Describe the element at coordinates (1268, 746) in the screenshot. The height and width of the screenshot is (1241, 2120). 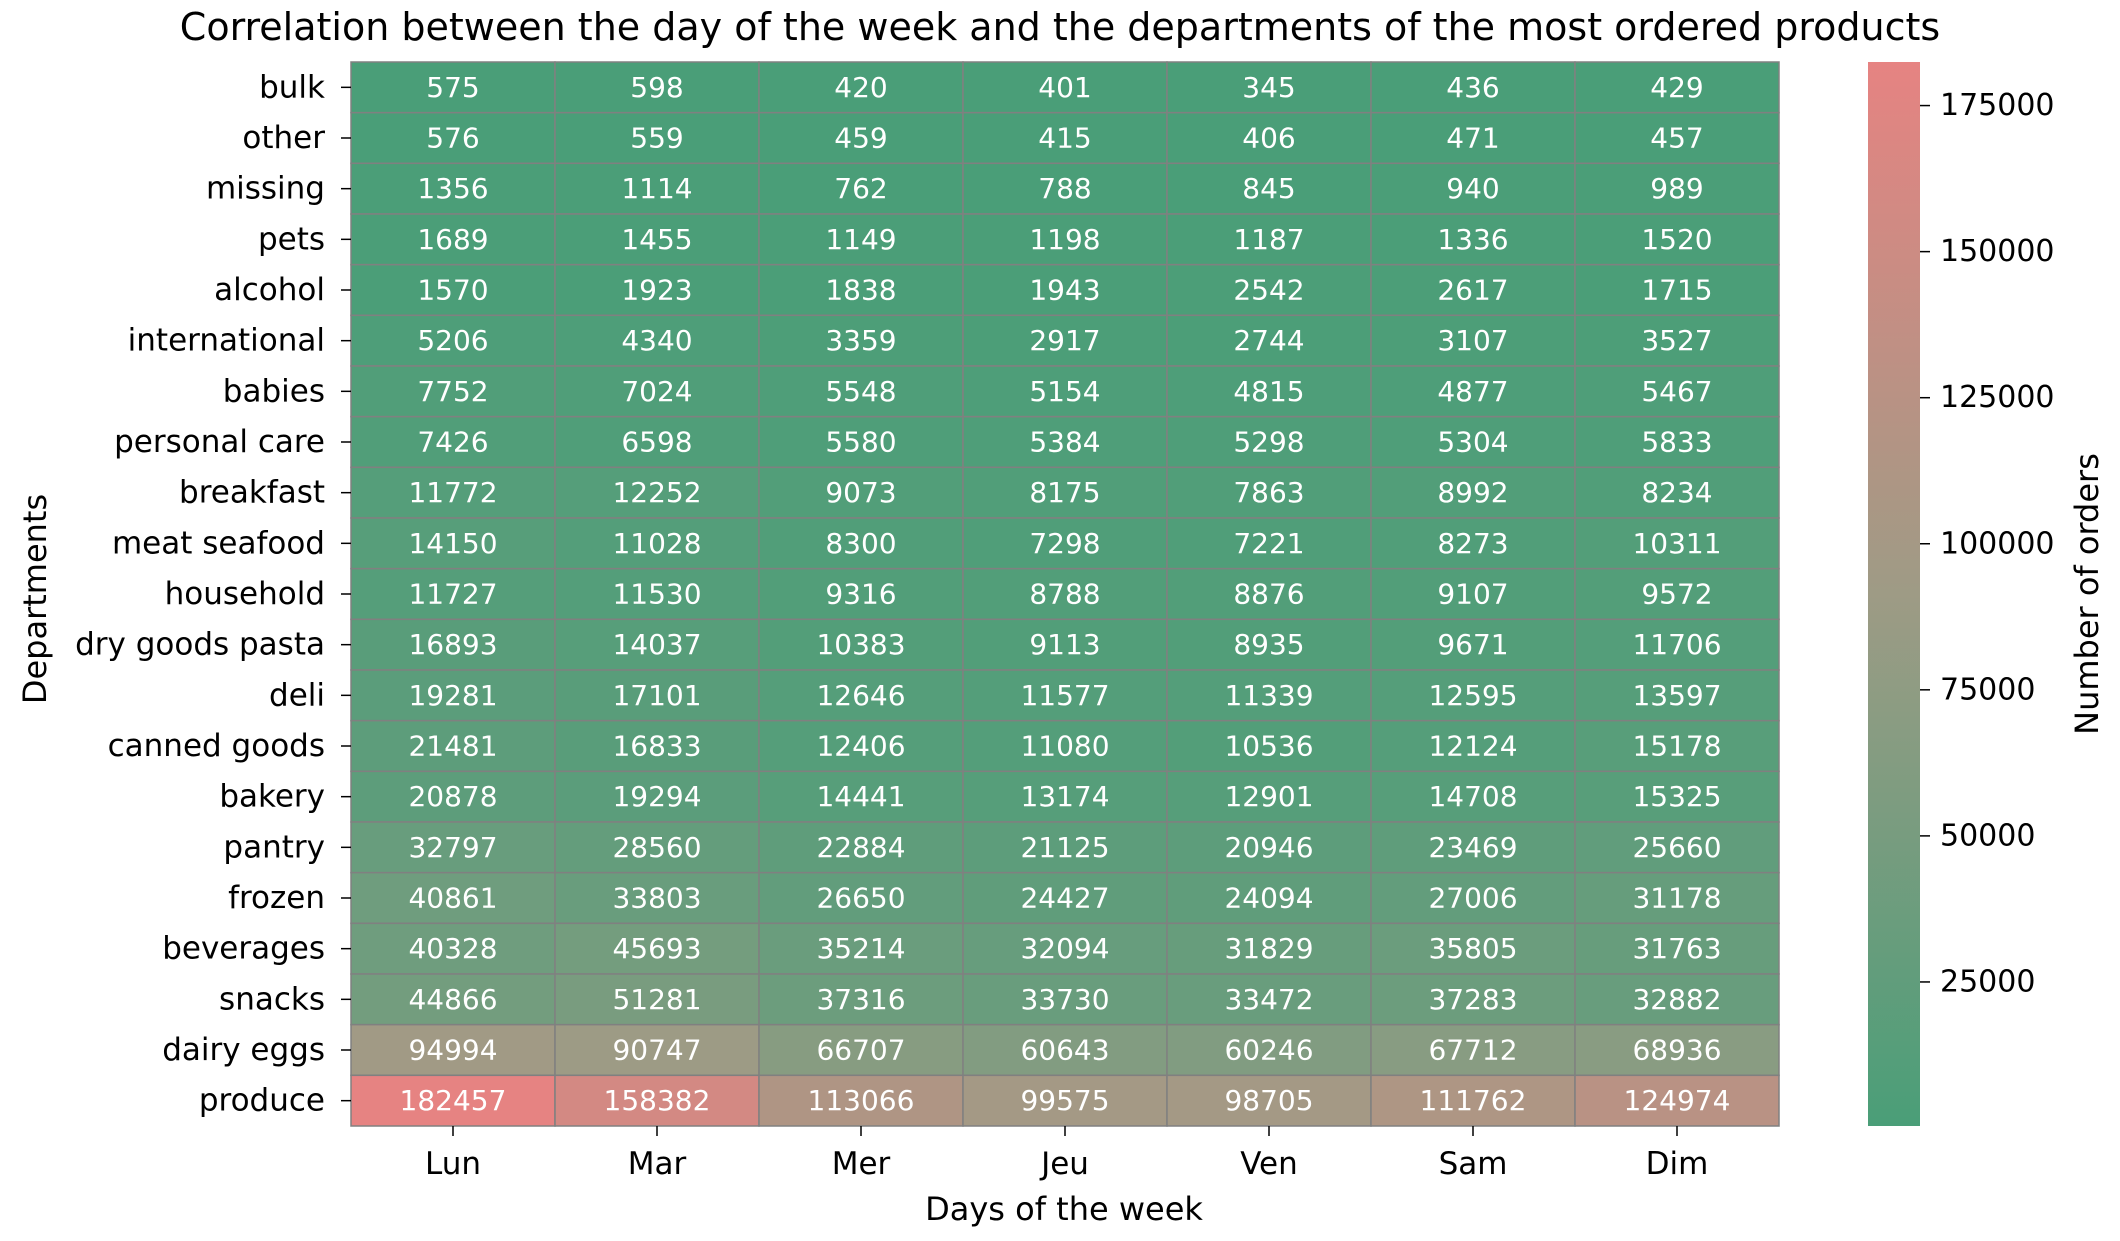
I see `cell-value-label: 10536` at that location.